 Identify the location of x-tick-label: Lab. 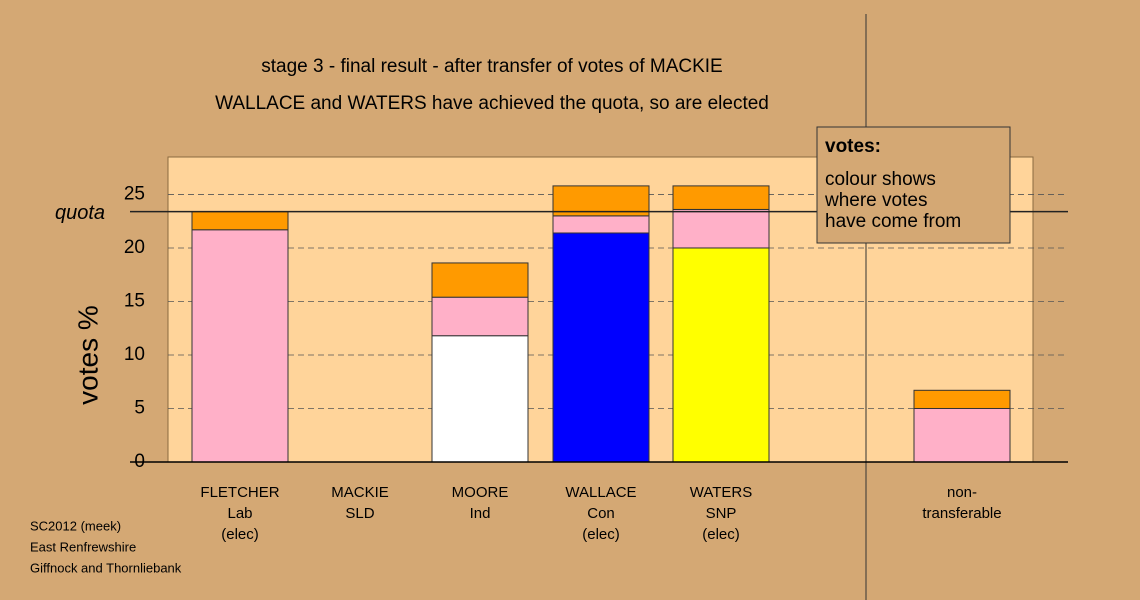
(239, 513).